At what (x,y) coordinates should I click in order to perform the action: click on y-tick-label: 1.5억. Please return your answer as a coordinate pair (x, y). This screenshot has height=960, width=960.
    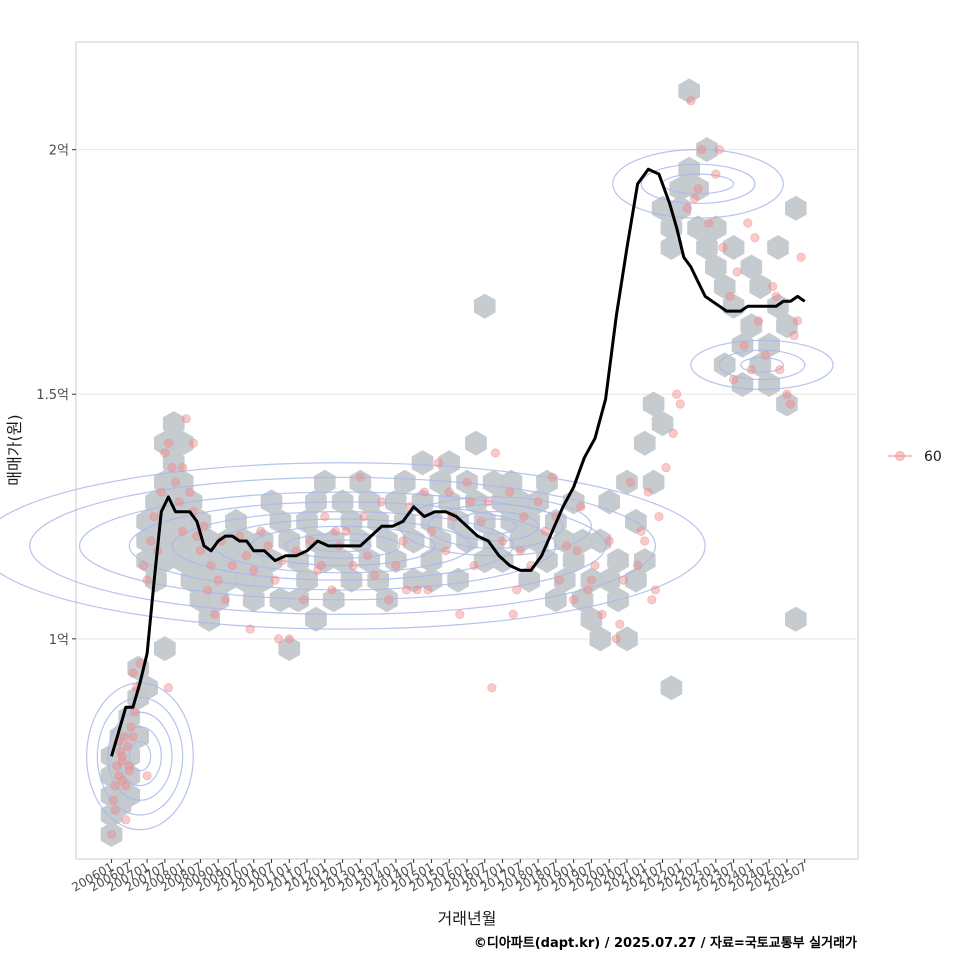
    Looking at the image, I should click on (52, 395).